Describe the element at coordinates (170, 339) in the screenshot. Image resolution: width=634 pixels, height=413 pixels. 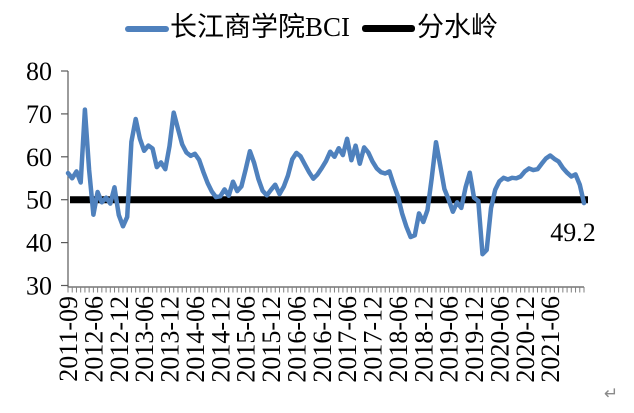
I see `x-axis-label: 2013-12` at that location.